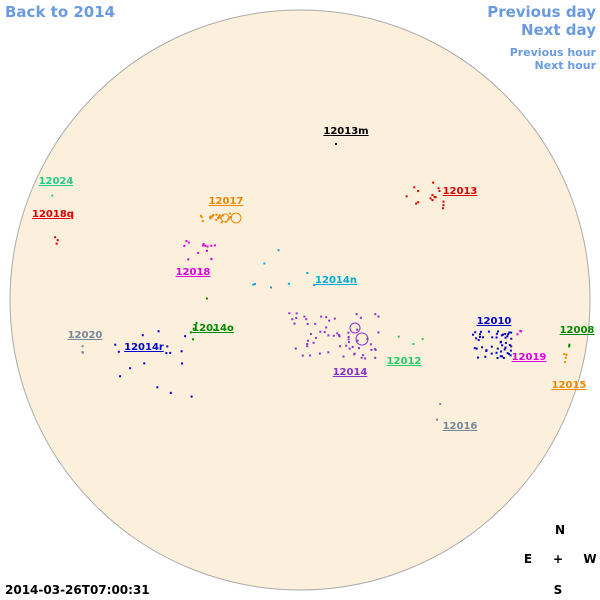  What do you see at coordinates (589, 559) in the screenshot?
I see `compass-w: W` at bounding box center [589, 559].